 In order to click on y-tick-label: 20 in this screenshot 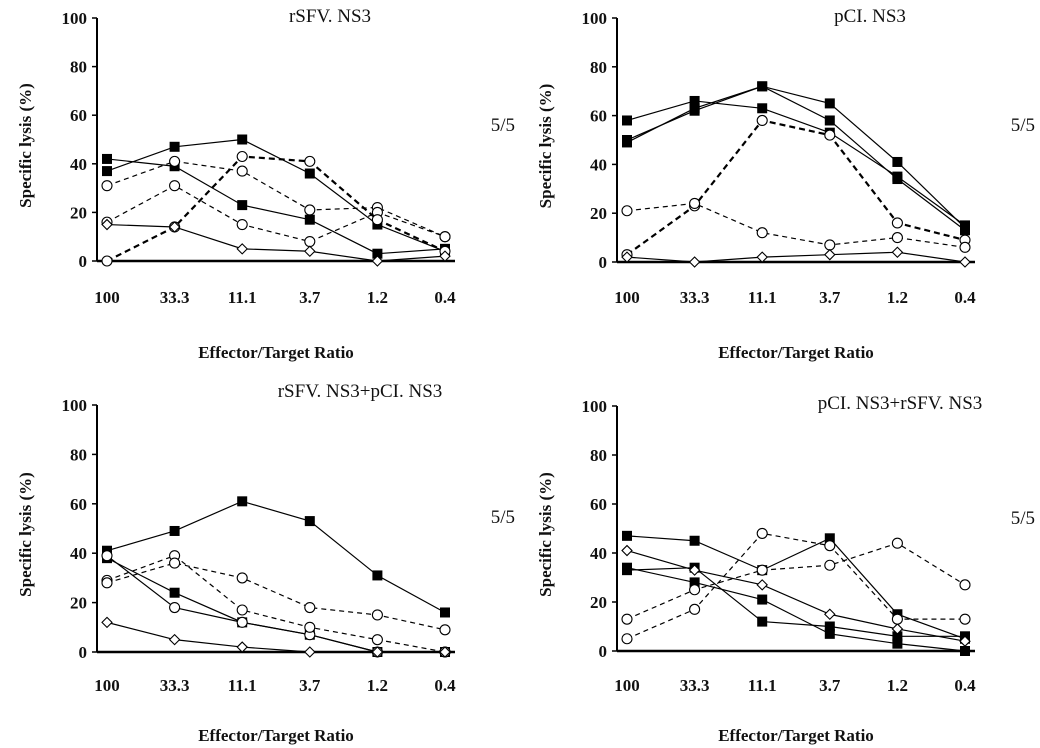, I will do `click(78, 212)`.